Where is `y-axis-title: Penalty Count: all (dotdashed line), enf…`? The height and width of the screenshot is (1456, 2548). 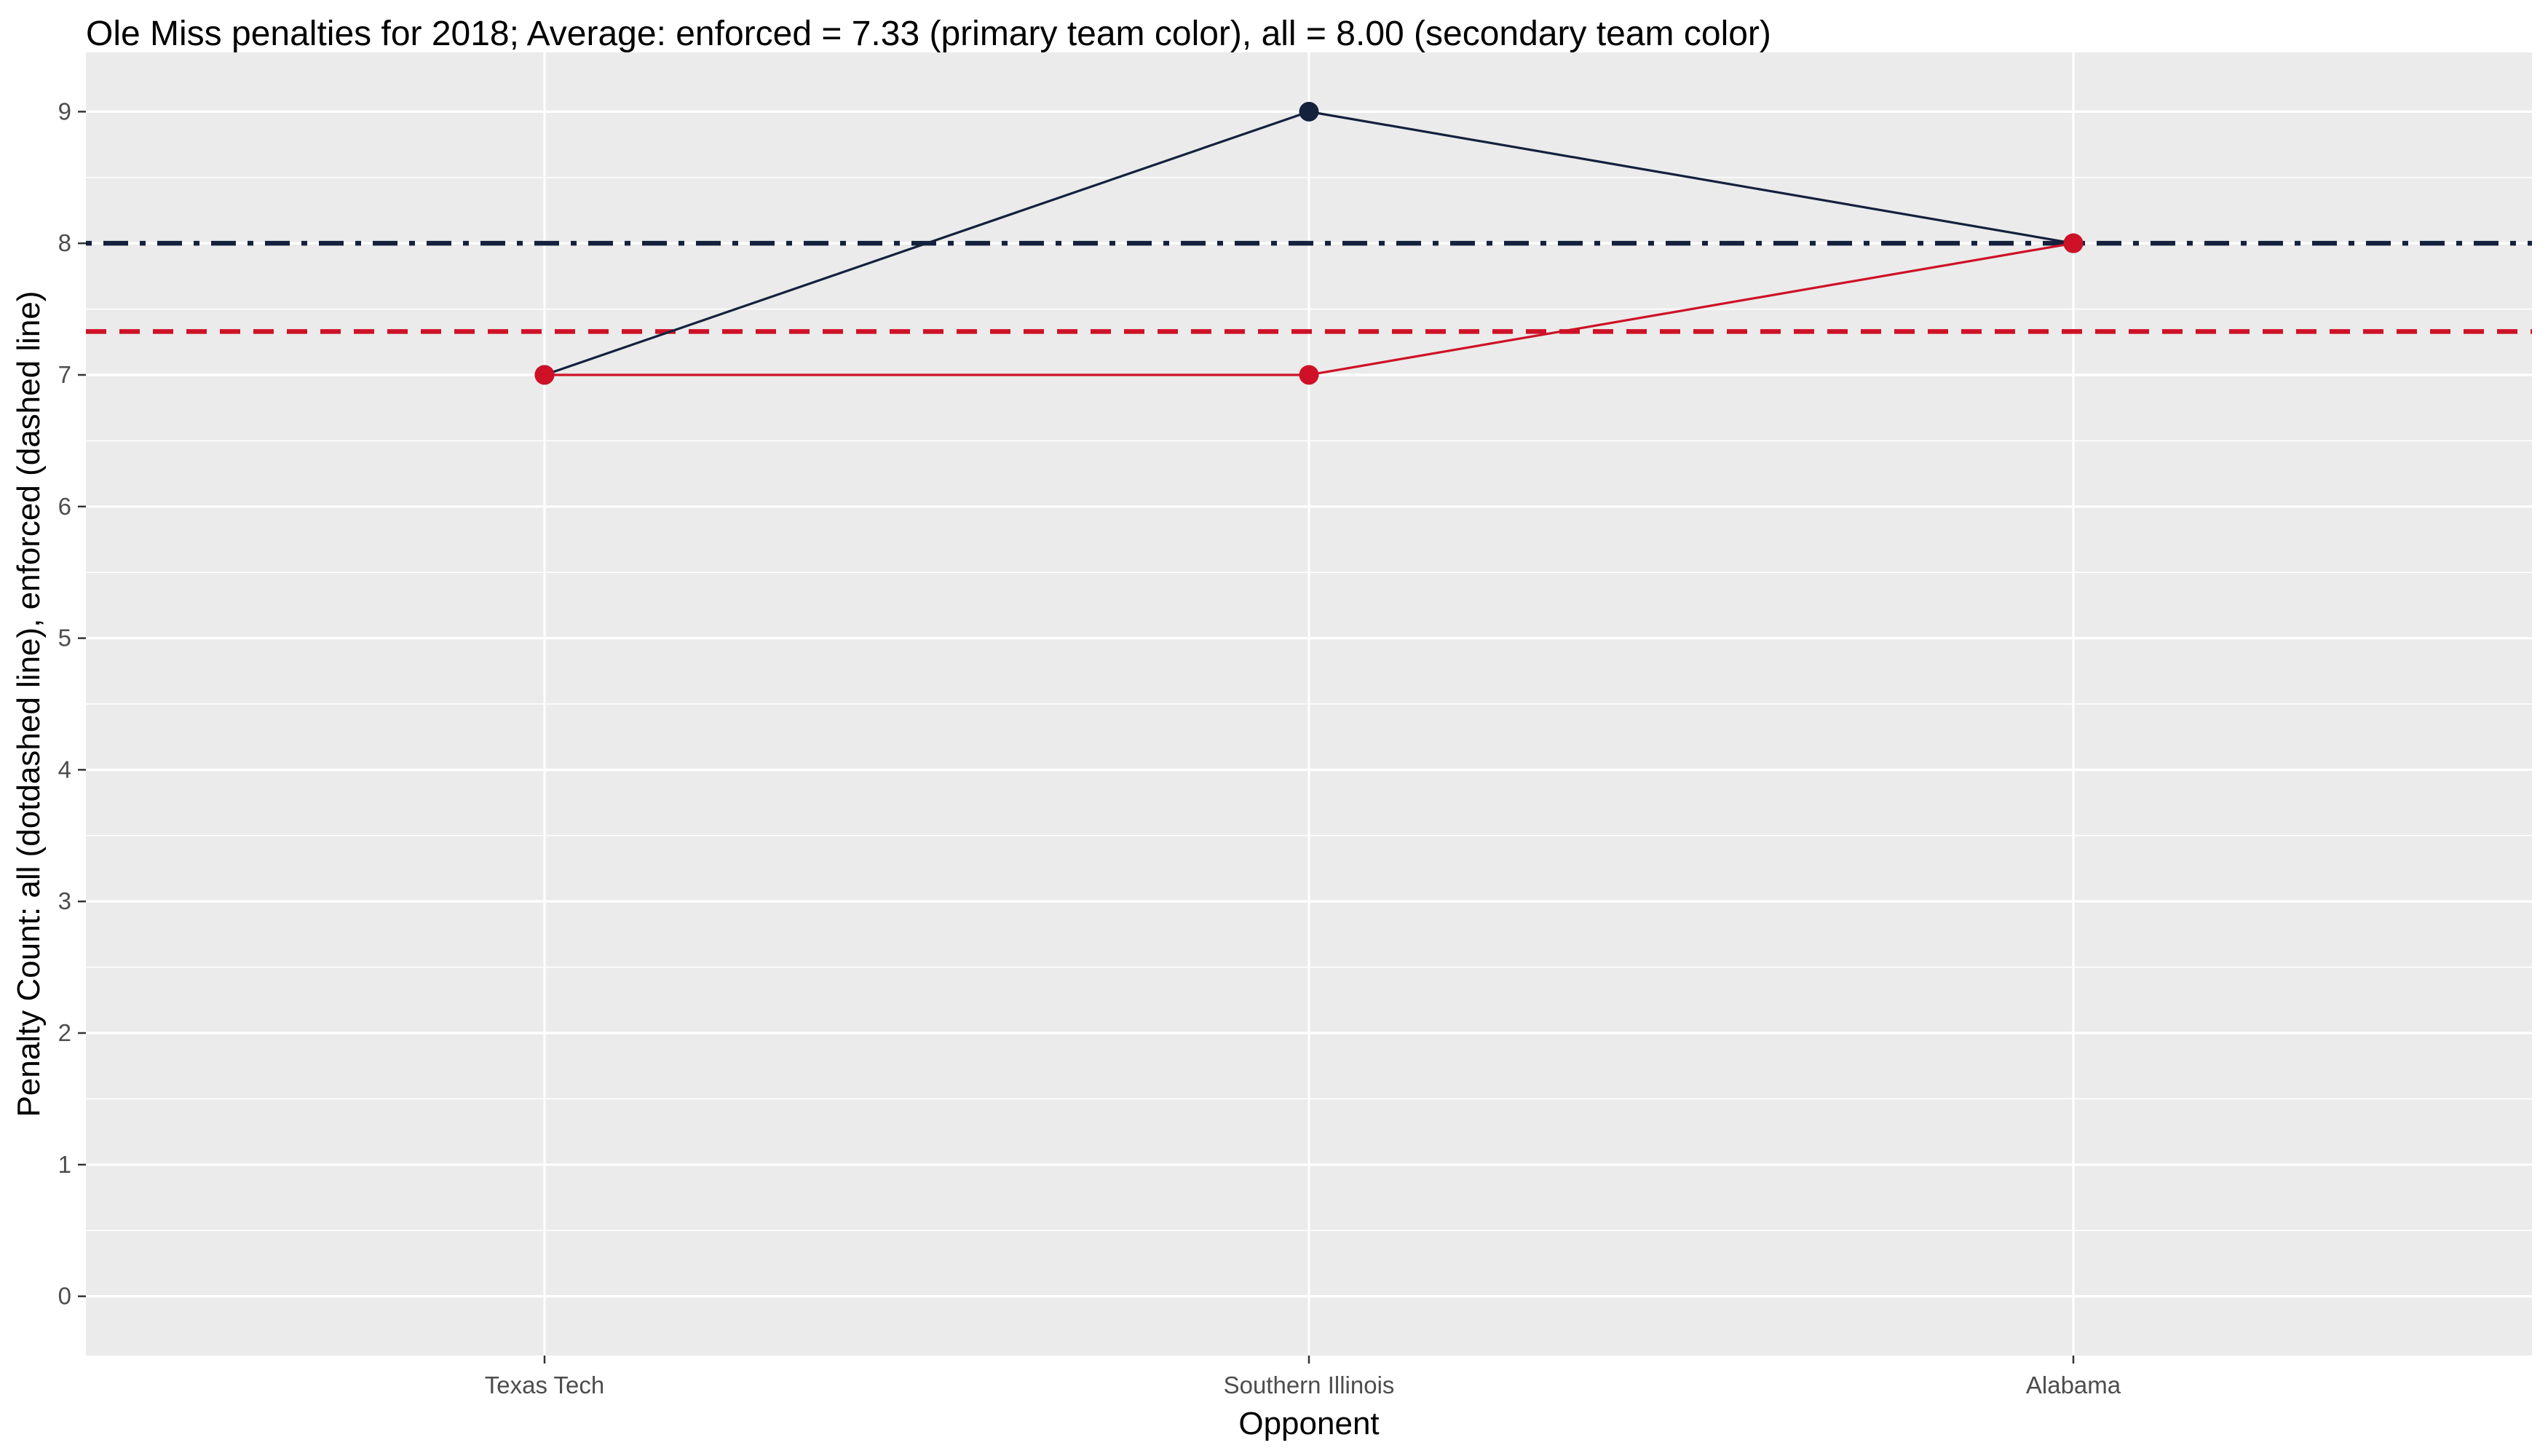 y-axis-title: Penalty Count: all (dotdashed line), enf… is located at coordinates (29, 704).